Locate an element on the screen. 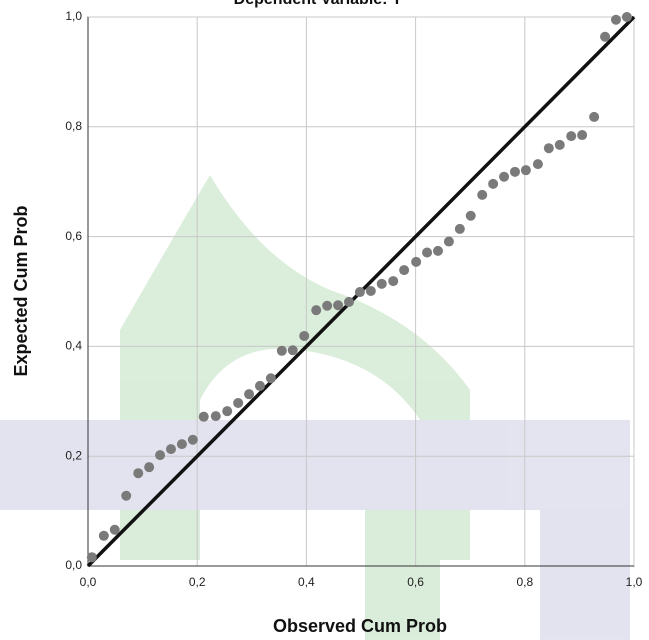 This screenshot has width=649, height=640. y-tick-label: 0,4 is located at coordinates (73, 346).